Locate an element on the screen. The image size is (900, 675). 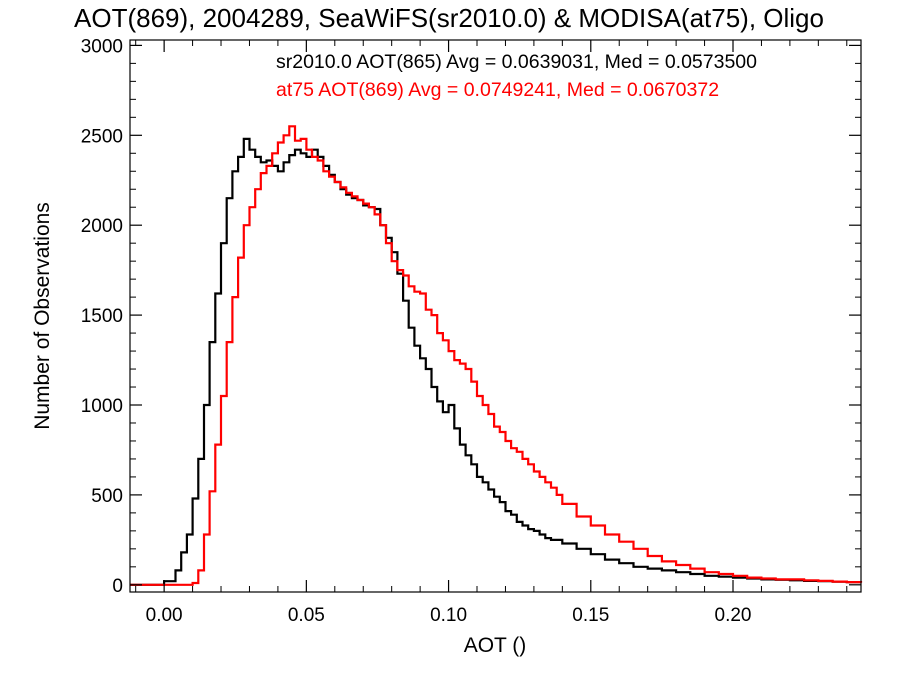
x-tick-label: 0.00 is located at coordinates (164, 615).